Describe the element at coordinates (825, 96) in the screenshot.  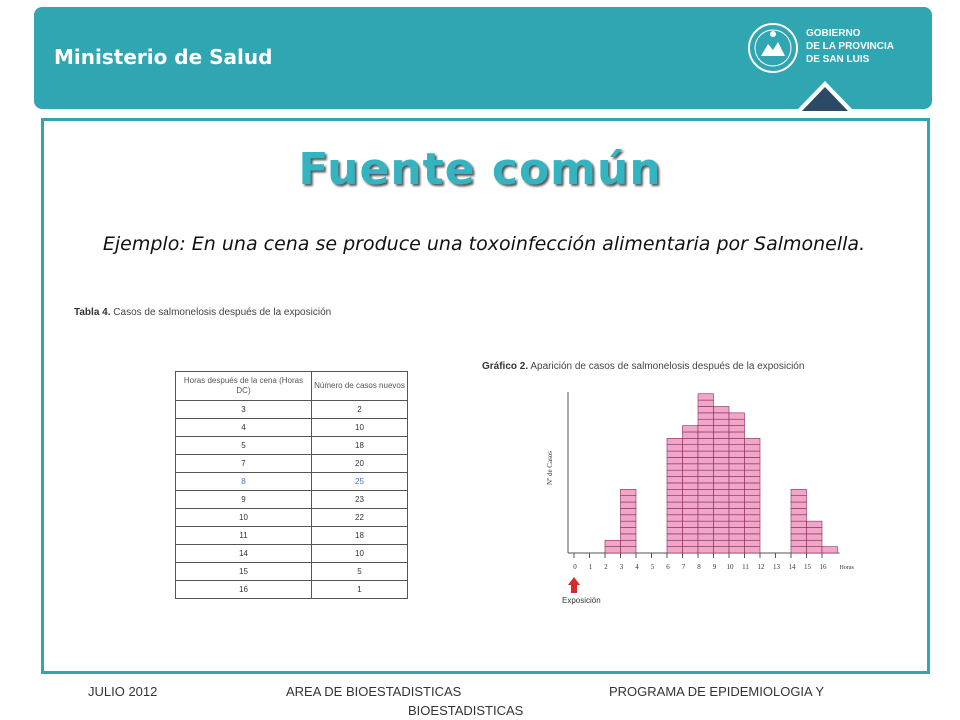
I see `header-corner-decoration` at that location.